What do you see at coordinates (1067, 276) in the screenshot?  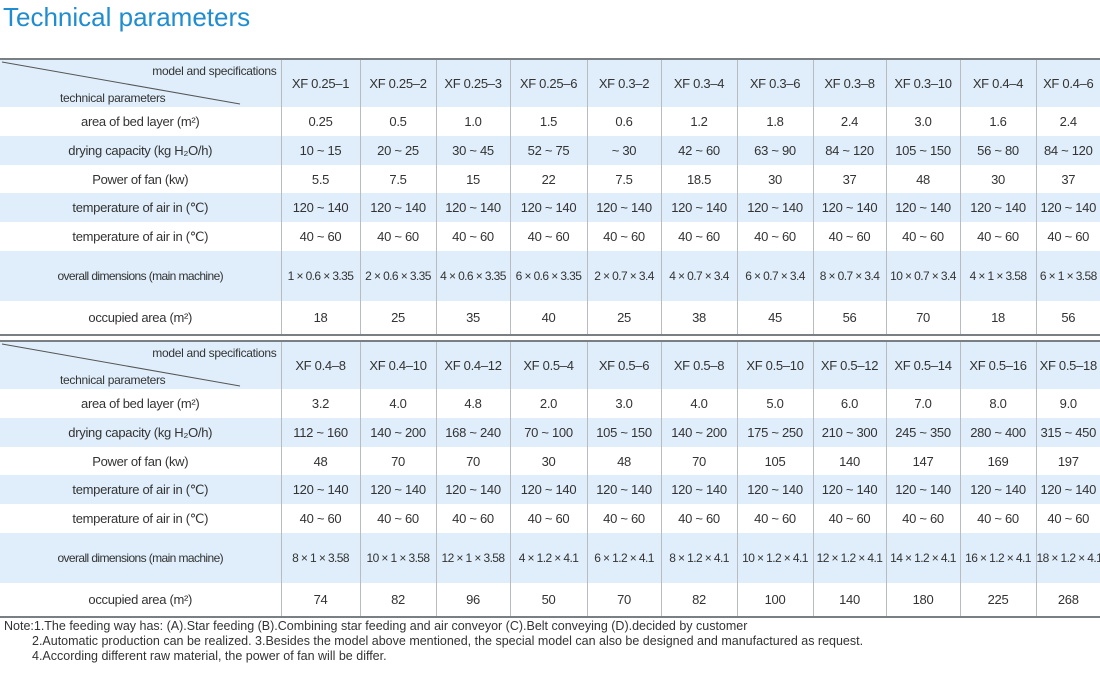 I see `table-cell: 6 × 1 × 3.58` at bounding box center [1067, 276].